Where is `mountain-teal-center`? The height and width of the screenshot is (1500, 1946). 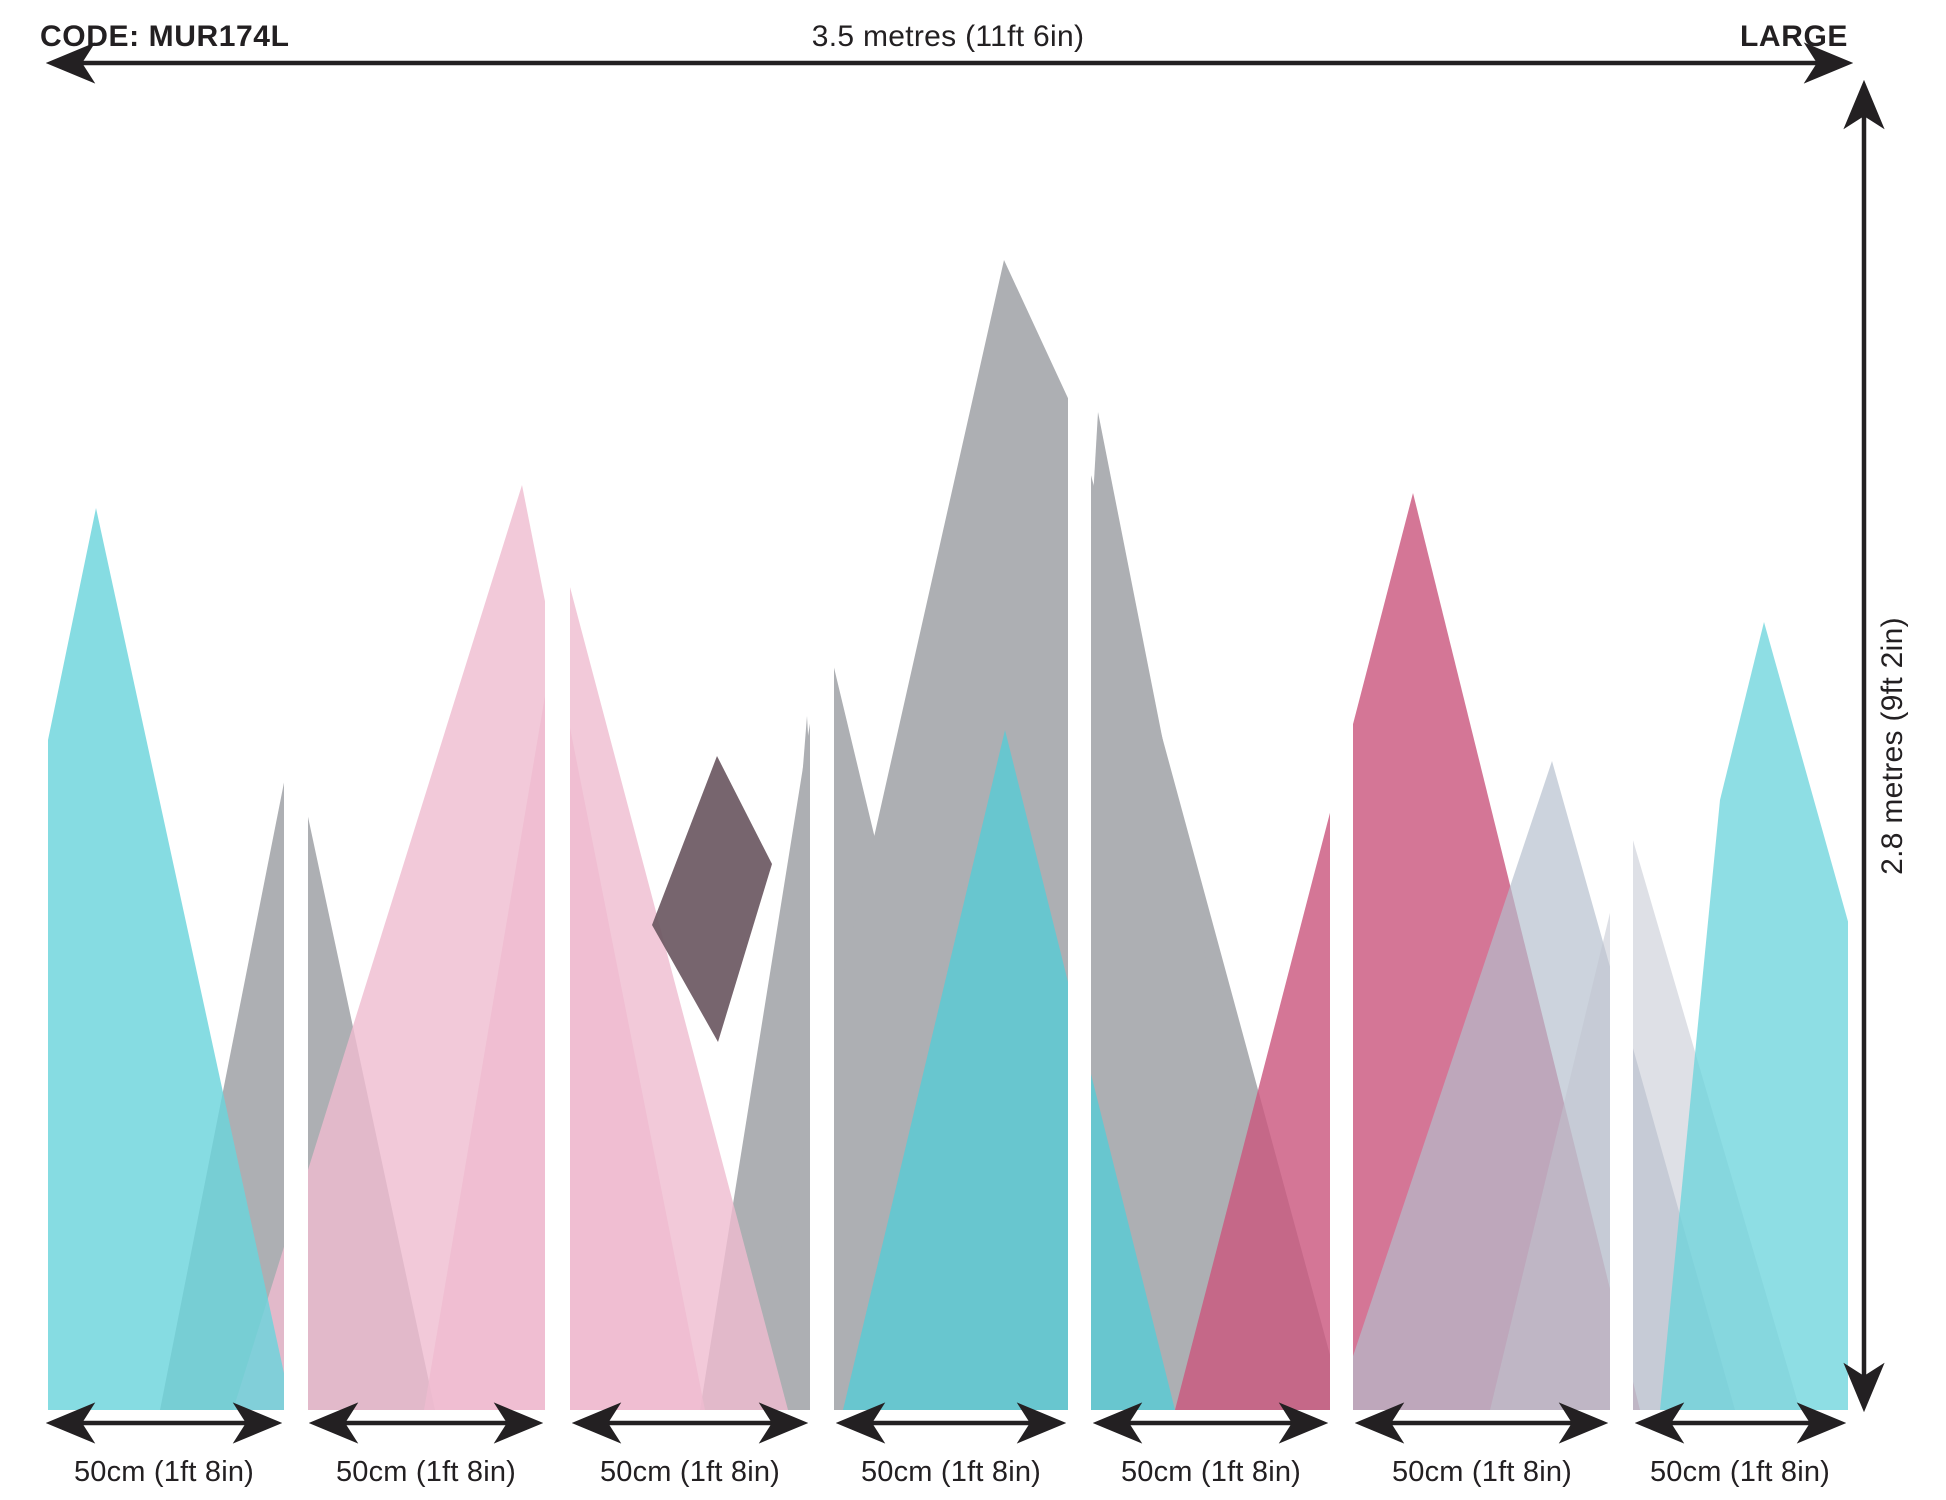
mountain-teal-center is located at coordinates (1009, 1070).